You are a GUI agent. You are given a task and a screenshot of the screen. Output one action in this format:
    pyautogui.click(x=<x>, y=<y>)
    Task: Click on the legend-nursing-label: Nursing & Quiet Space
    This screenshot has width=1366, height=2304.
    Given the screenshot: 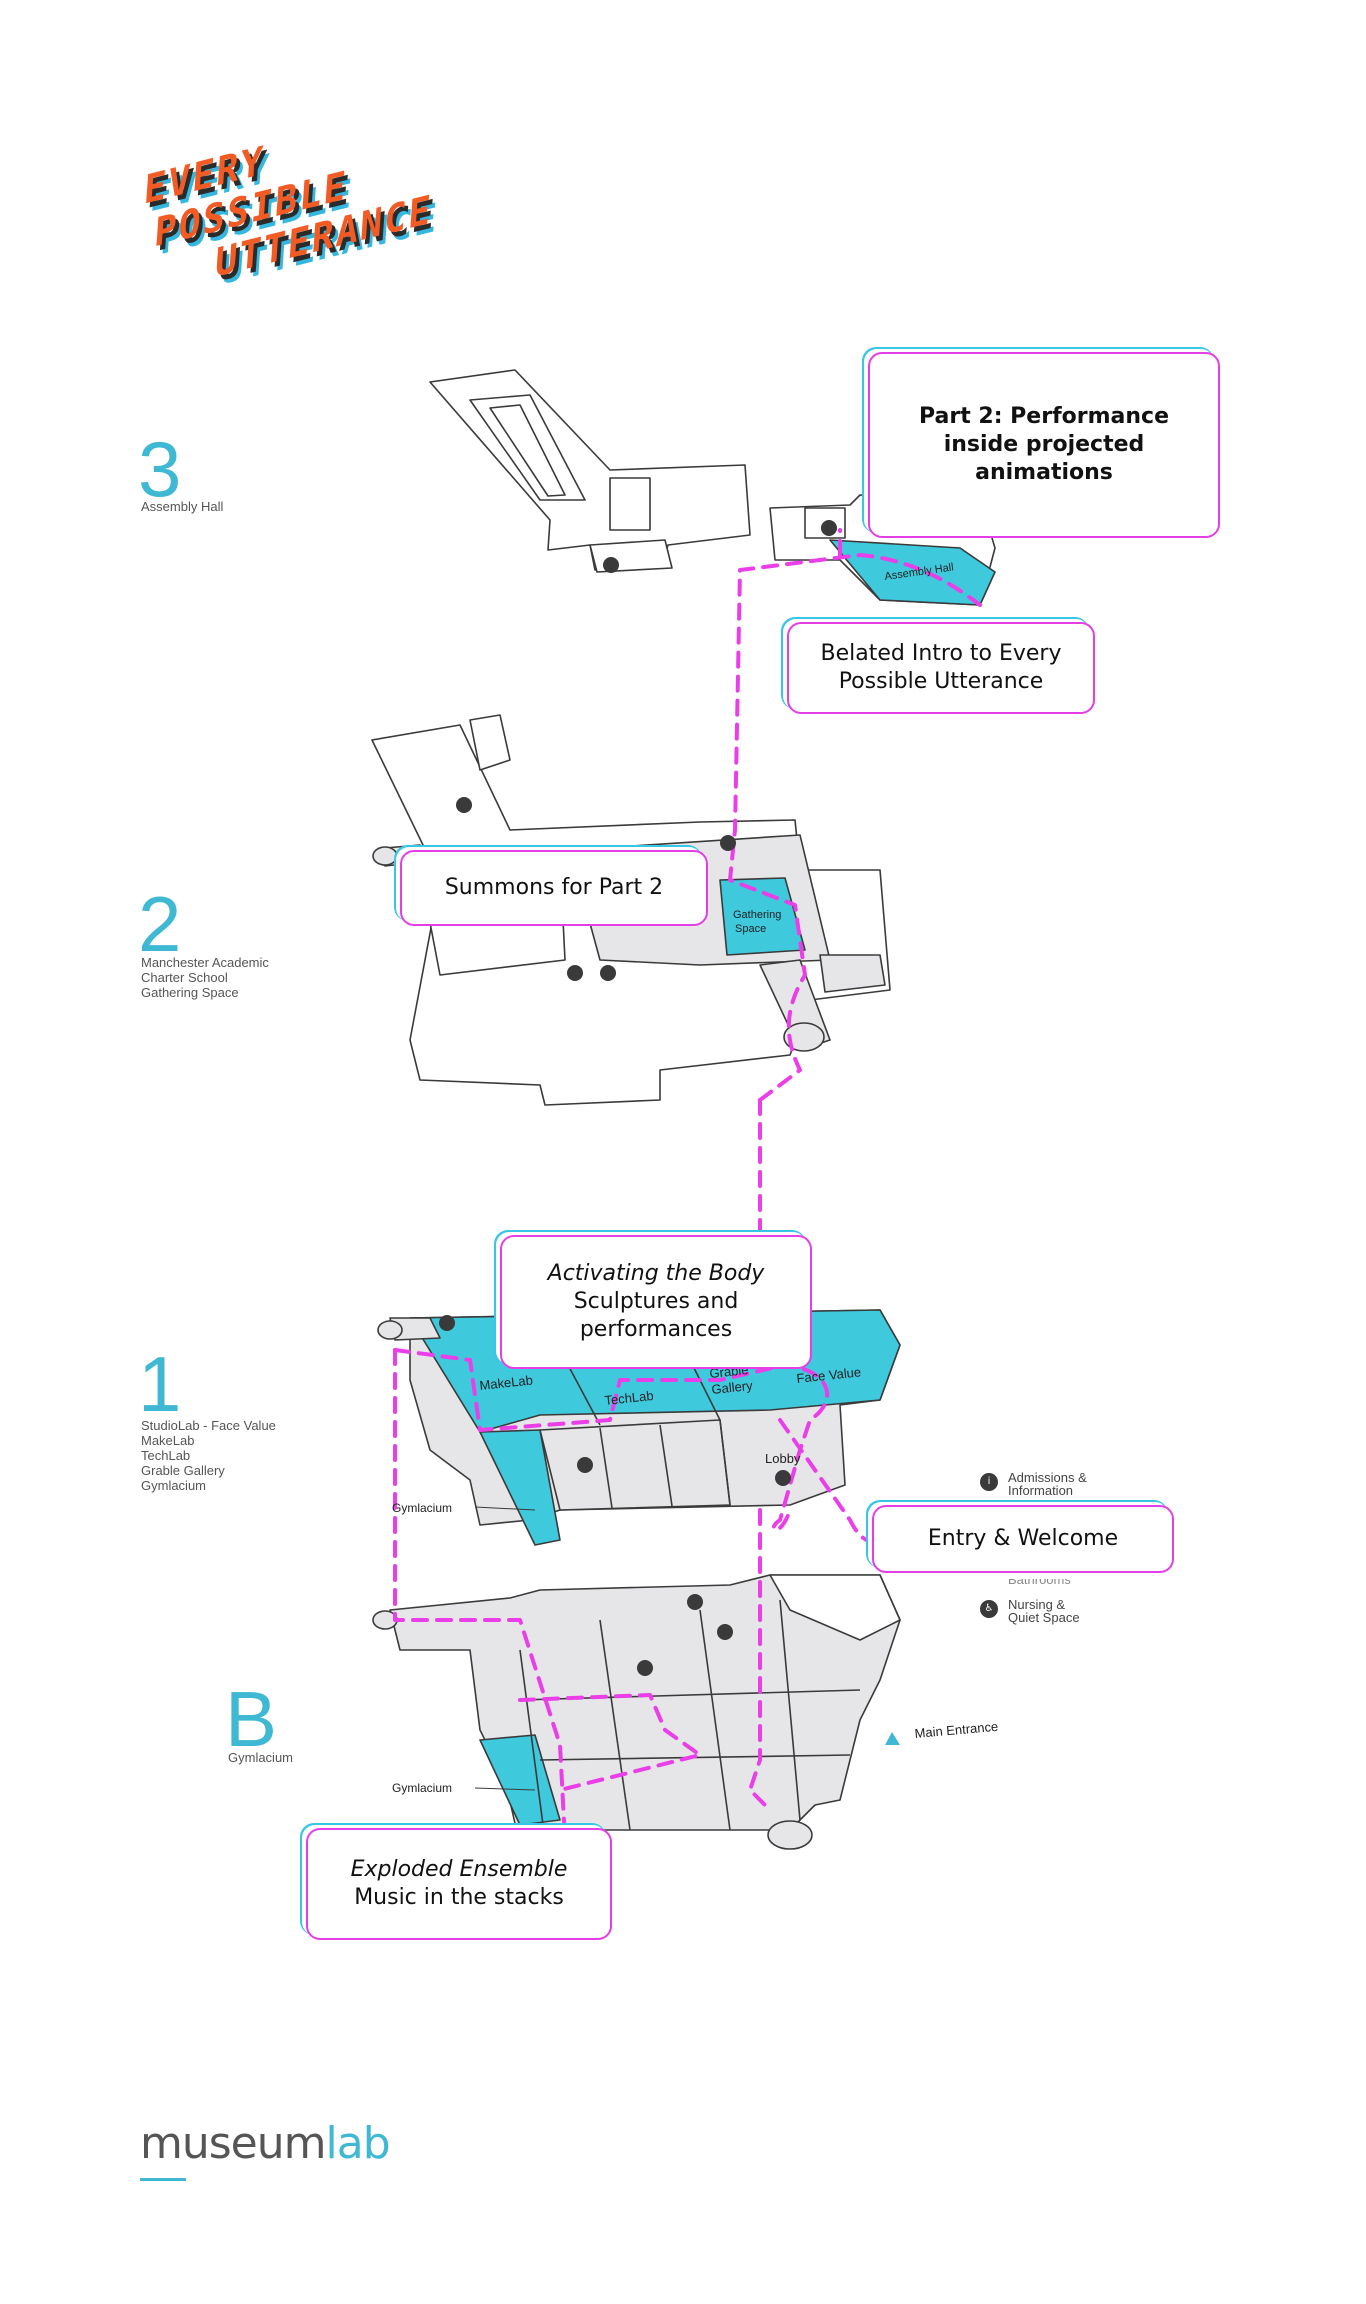 What is the action you would take?
    pyautogui.click(x=1044, y=1611)
    